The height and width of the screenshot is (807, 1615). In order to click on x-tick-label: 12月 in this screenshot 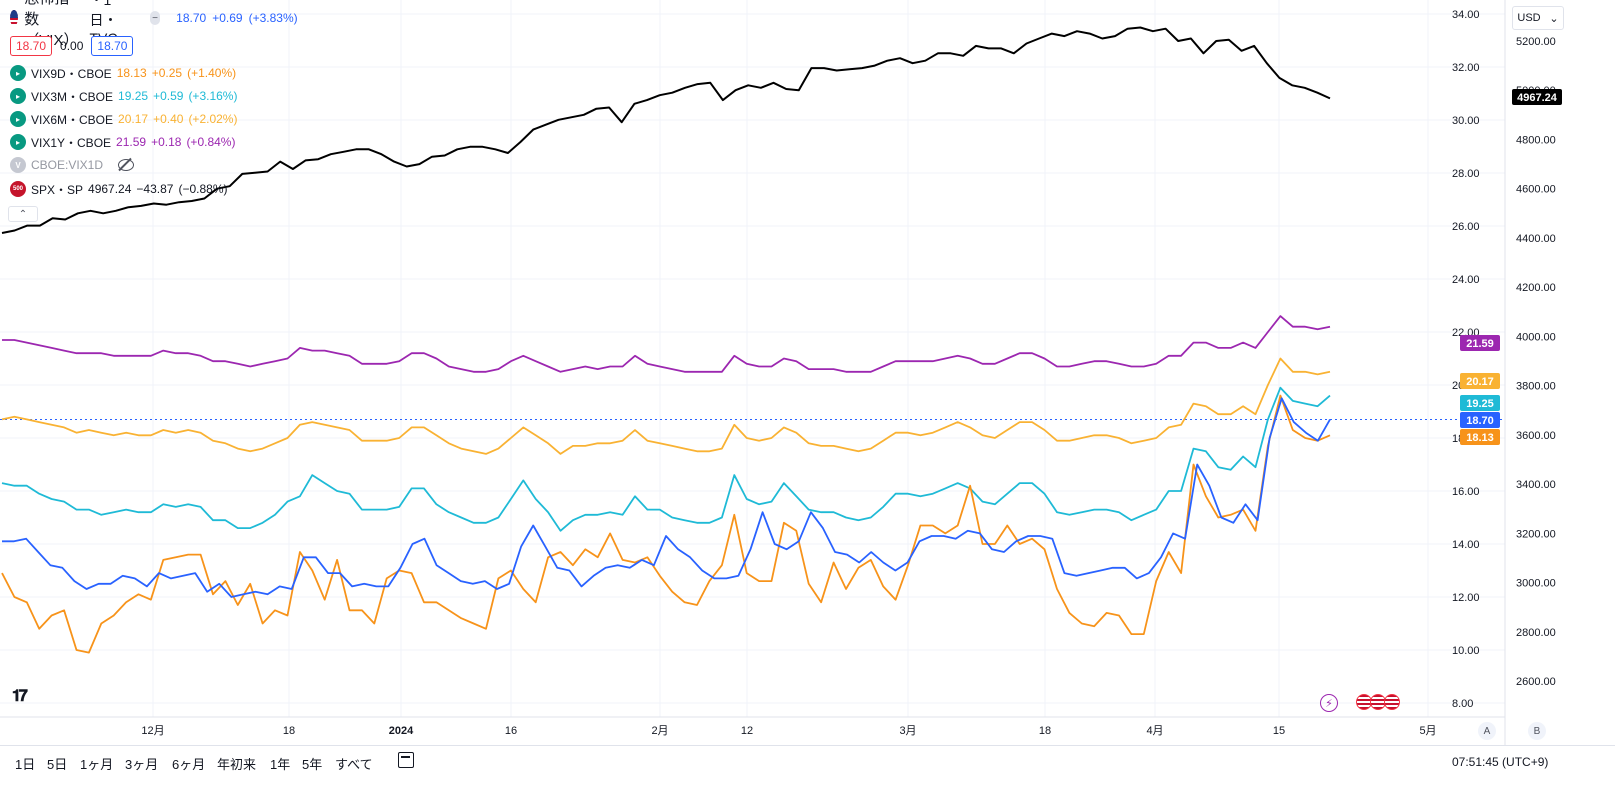, I will do `click(152, 731)`.